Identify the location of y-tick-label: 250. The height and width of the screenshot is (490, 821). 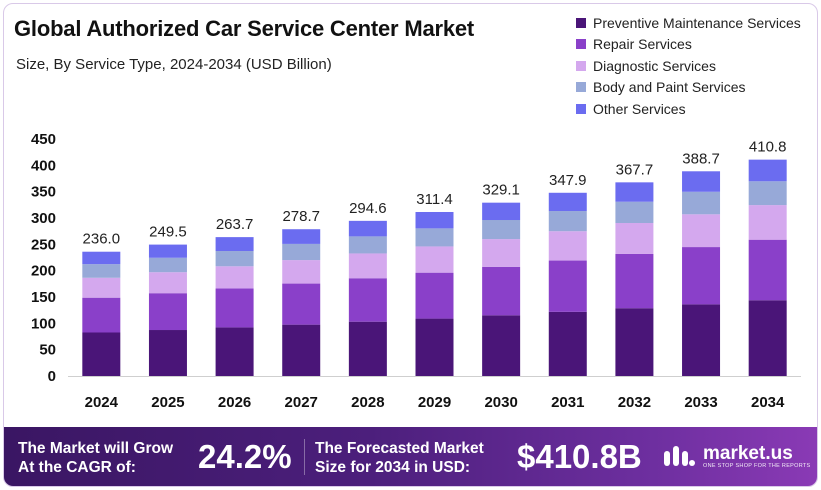
(43, 244).